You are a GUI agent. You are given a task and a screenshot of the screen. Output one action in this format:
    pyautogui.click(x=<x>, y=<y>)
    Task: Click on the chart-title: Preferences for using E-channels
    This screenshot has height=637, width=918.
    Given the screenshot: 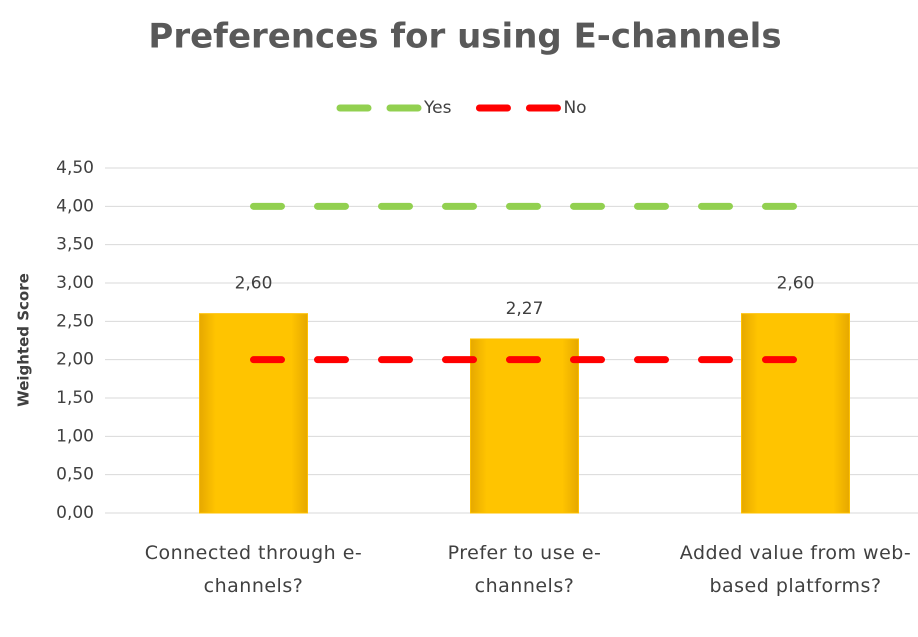 What is the action you would take?
    pyautogui.click(x=464, y=37)
    